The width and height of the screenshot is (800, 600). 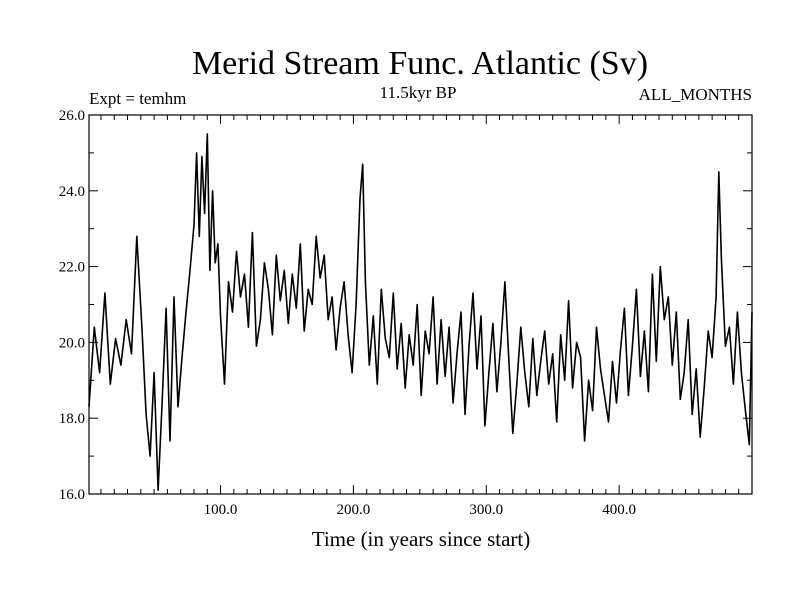 I want to click on y-tick-label: 18.0, so click(x=72, y=419).